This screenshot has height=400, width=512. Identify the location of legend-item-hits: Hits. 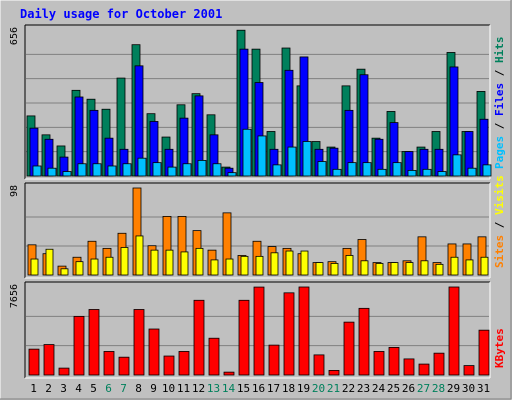
(499, 50).